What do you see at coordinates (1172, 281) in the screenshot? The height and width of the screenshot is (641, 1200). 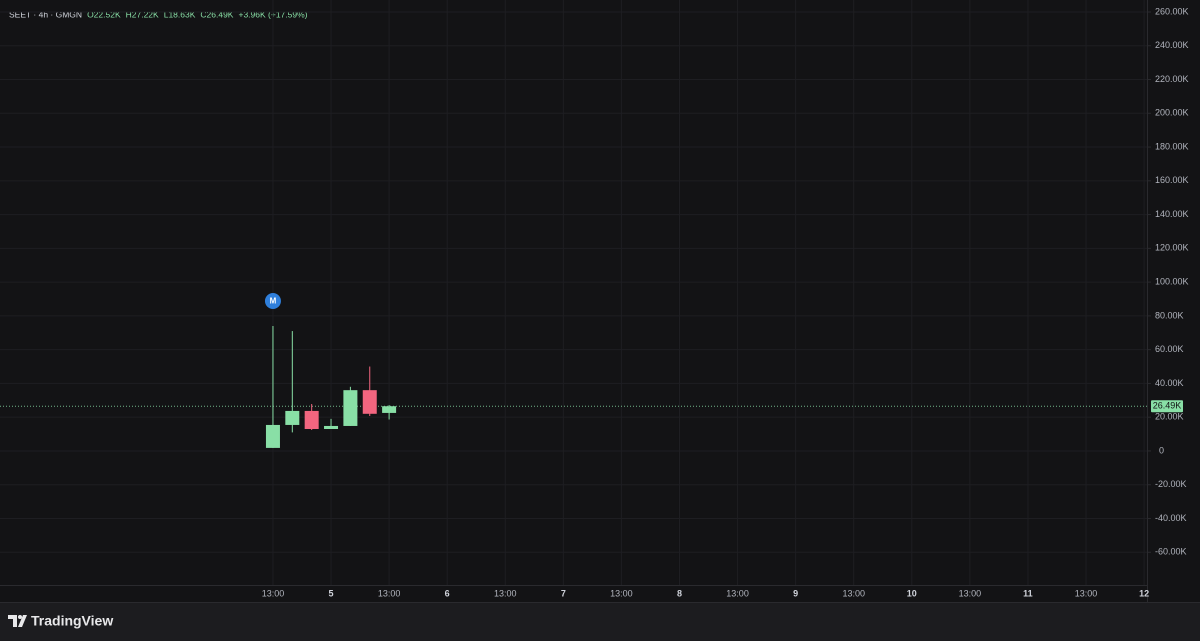 I see `y-tick-label: 100.00K` at bounding box center [1172, 281].